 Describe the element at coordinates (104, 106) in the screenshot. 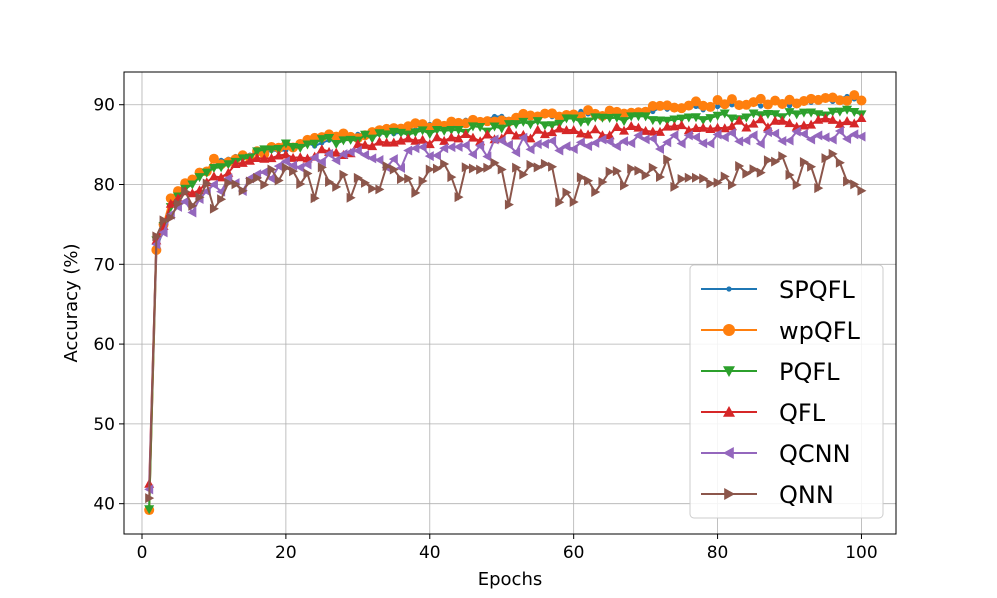

I see `y-tick-label: 90` at that location.